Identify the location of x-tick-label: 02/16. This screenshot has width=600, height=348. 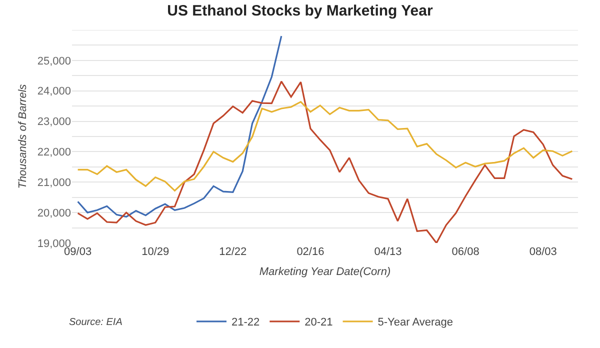
(310, 252).